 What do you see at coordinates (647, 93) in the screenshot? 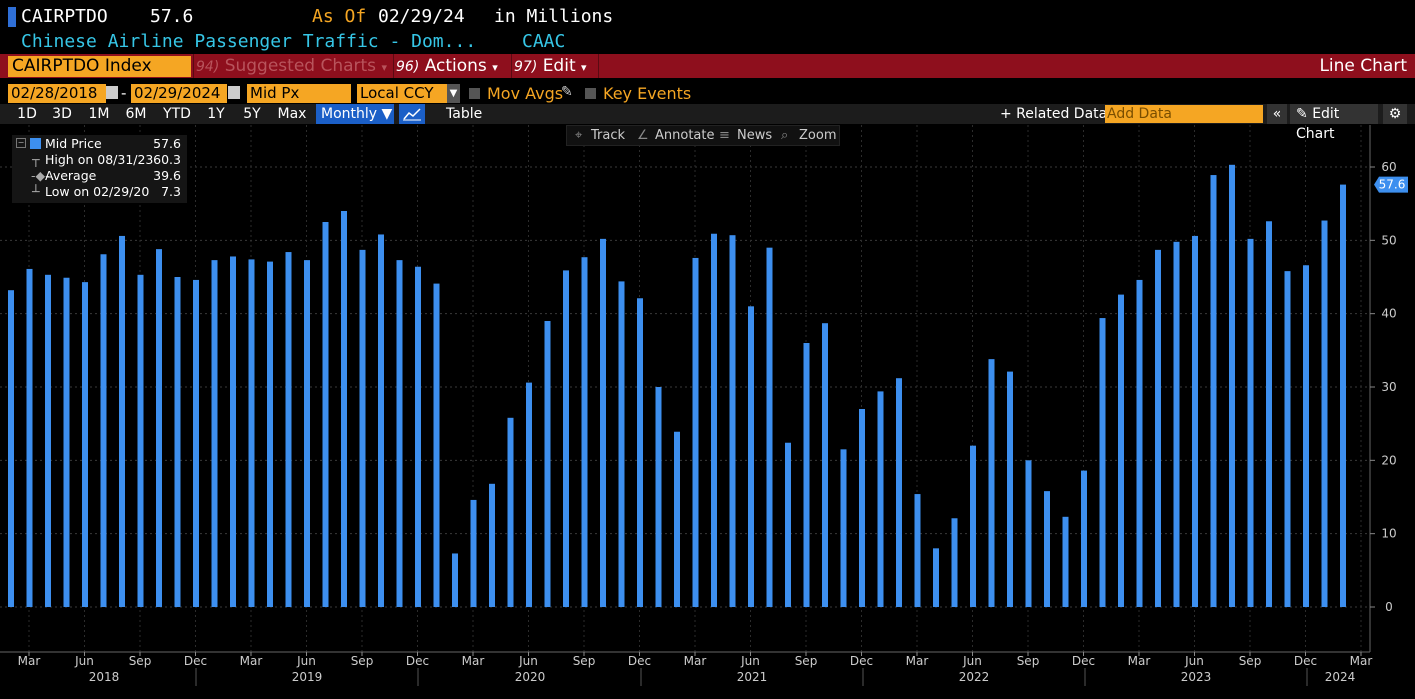
I see `key-events-label: Key Events` at bounding box center [647, 93].